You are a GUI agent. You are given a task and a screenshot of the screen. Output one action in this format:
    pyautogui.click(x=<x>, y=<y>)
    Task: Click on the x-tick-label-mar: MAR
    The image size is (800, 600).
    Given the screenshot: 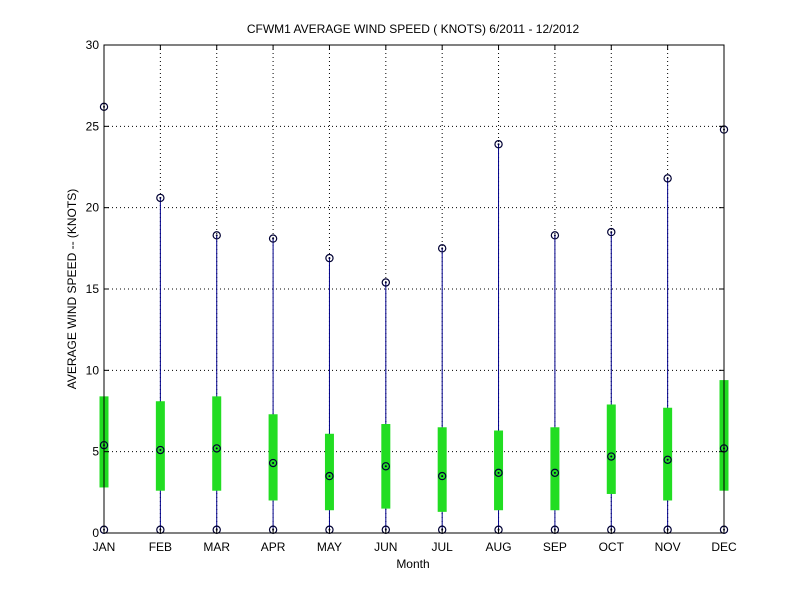 What is the action you would take?
    pyautogui.click(x=216, y=547)
    